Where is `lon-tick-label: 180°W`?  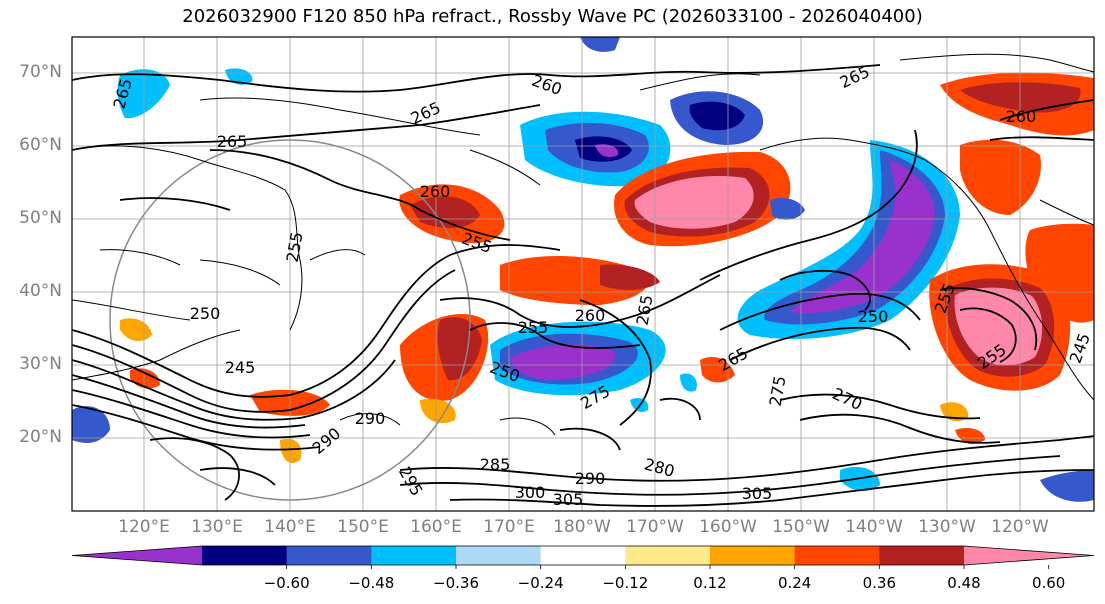 lon-tick-label: 180°W is located at coordinates (582, 527).